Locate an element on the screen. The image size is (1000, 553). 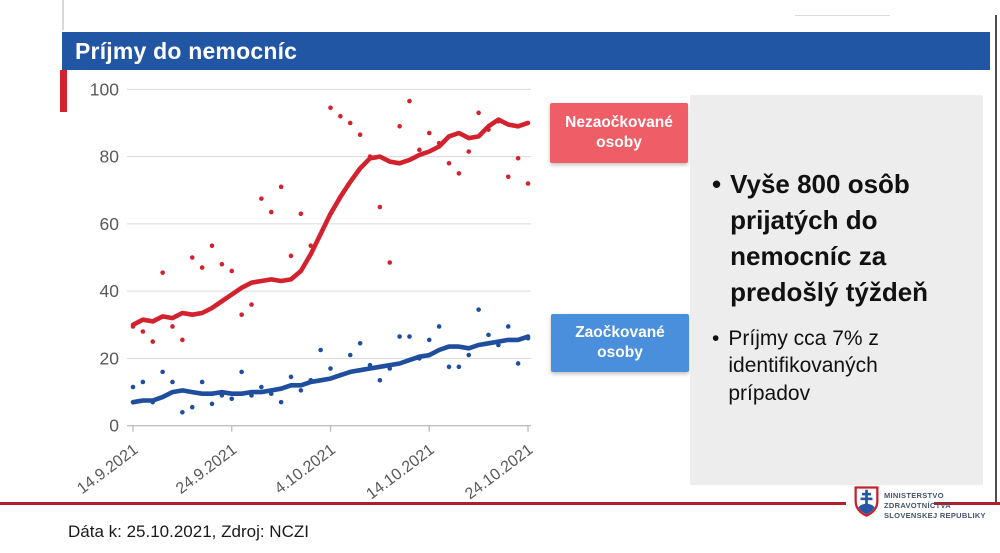
data-source-note: Dáta k: 25.10.2021, Zdroj: NCZI is located at coordinates (188, 531).